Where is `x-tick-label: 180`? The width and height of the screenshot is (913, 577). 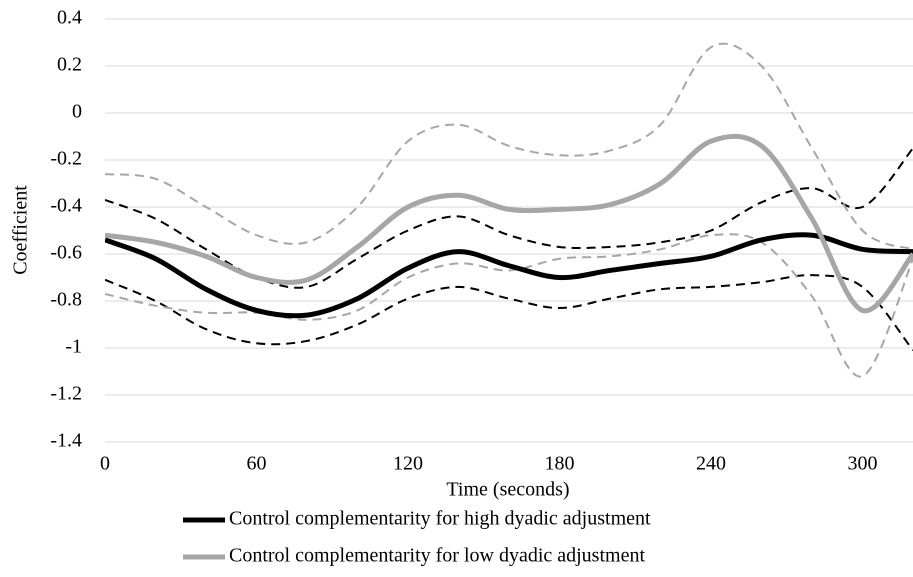
x-tick-label: 180 is located at coordinates (560, 464).